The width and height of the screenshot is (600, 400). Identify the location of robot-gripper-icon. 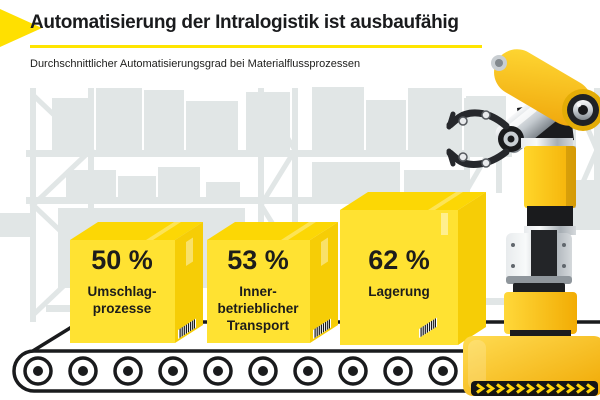
(478, 138).